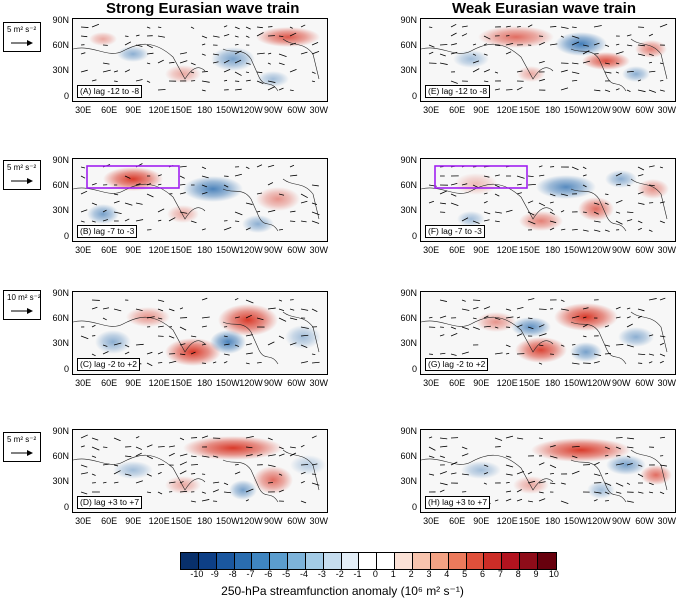 This screenshot has height=602, width=685. I want to click on longitude-label: 150E, so click(529, 110).